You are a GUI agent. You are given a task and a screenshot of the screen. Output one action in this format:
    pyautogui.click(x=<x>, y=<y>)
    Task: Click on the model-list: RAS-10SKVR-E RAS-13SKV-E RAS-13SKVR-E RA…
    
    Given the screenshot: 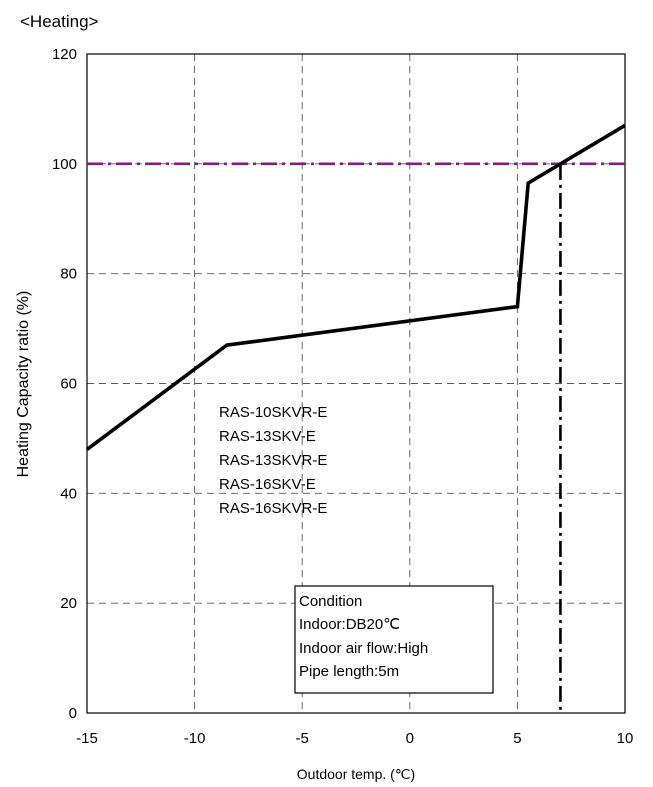 What is the action you would take?
    pyautogui.click(x=273, y=460)
    